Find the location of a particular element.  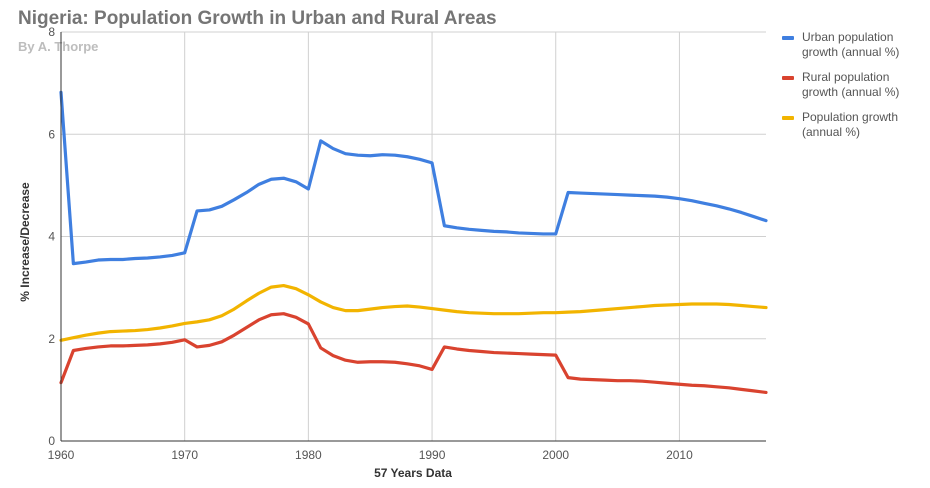

x-tick-label: 2010 is located at coordinates (679, 455).